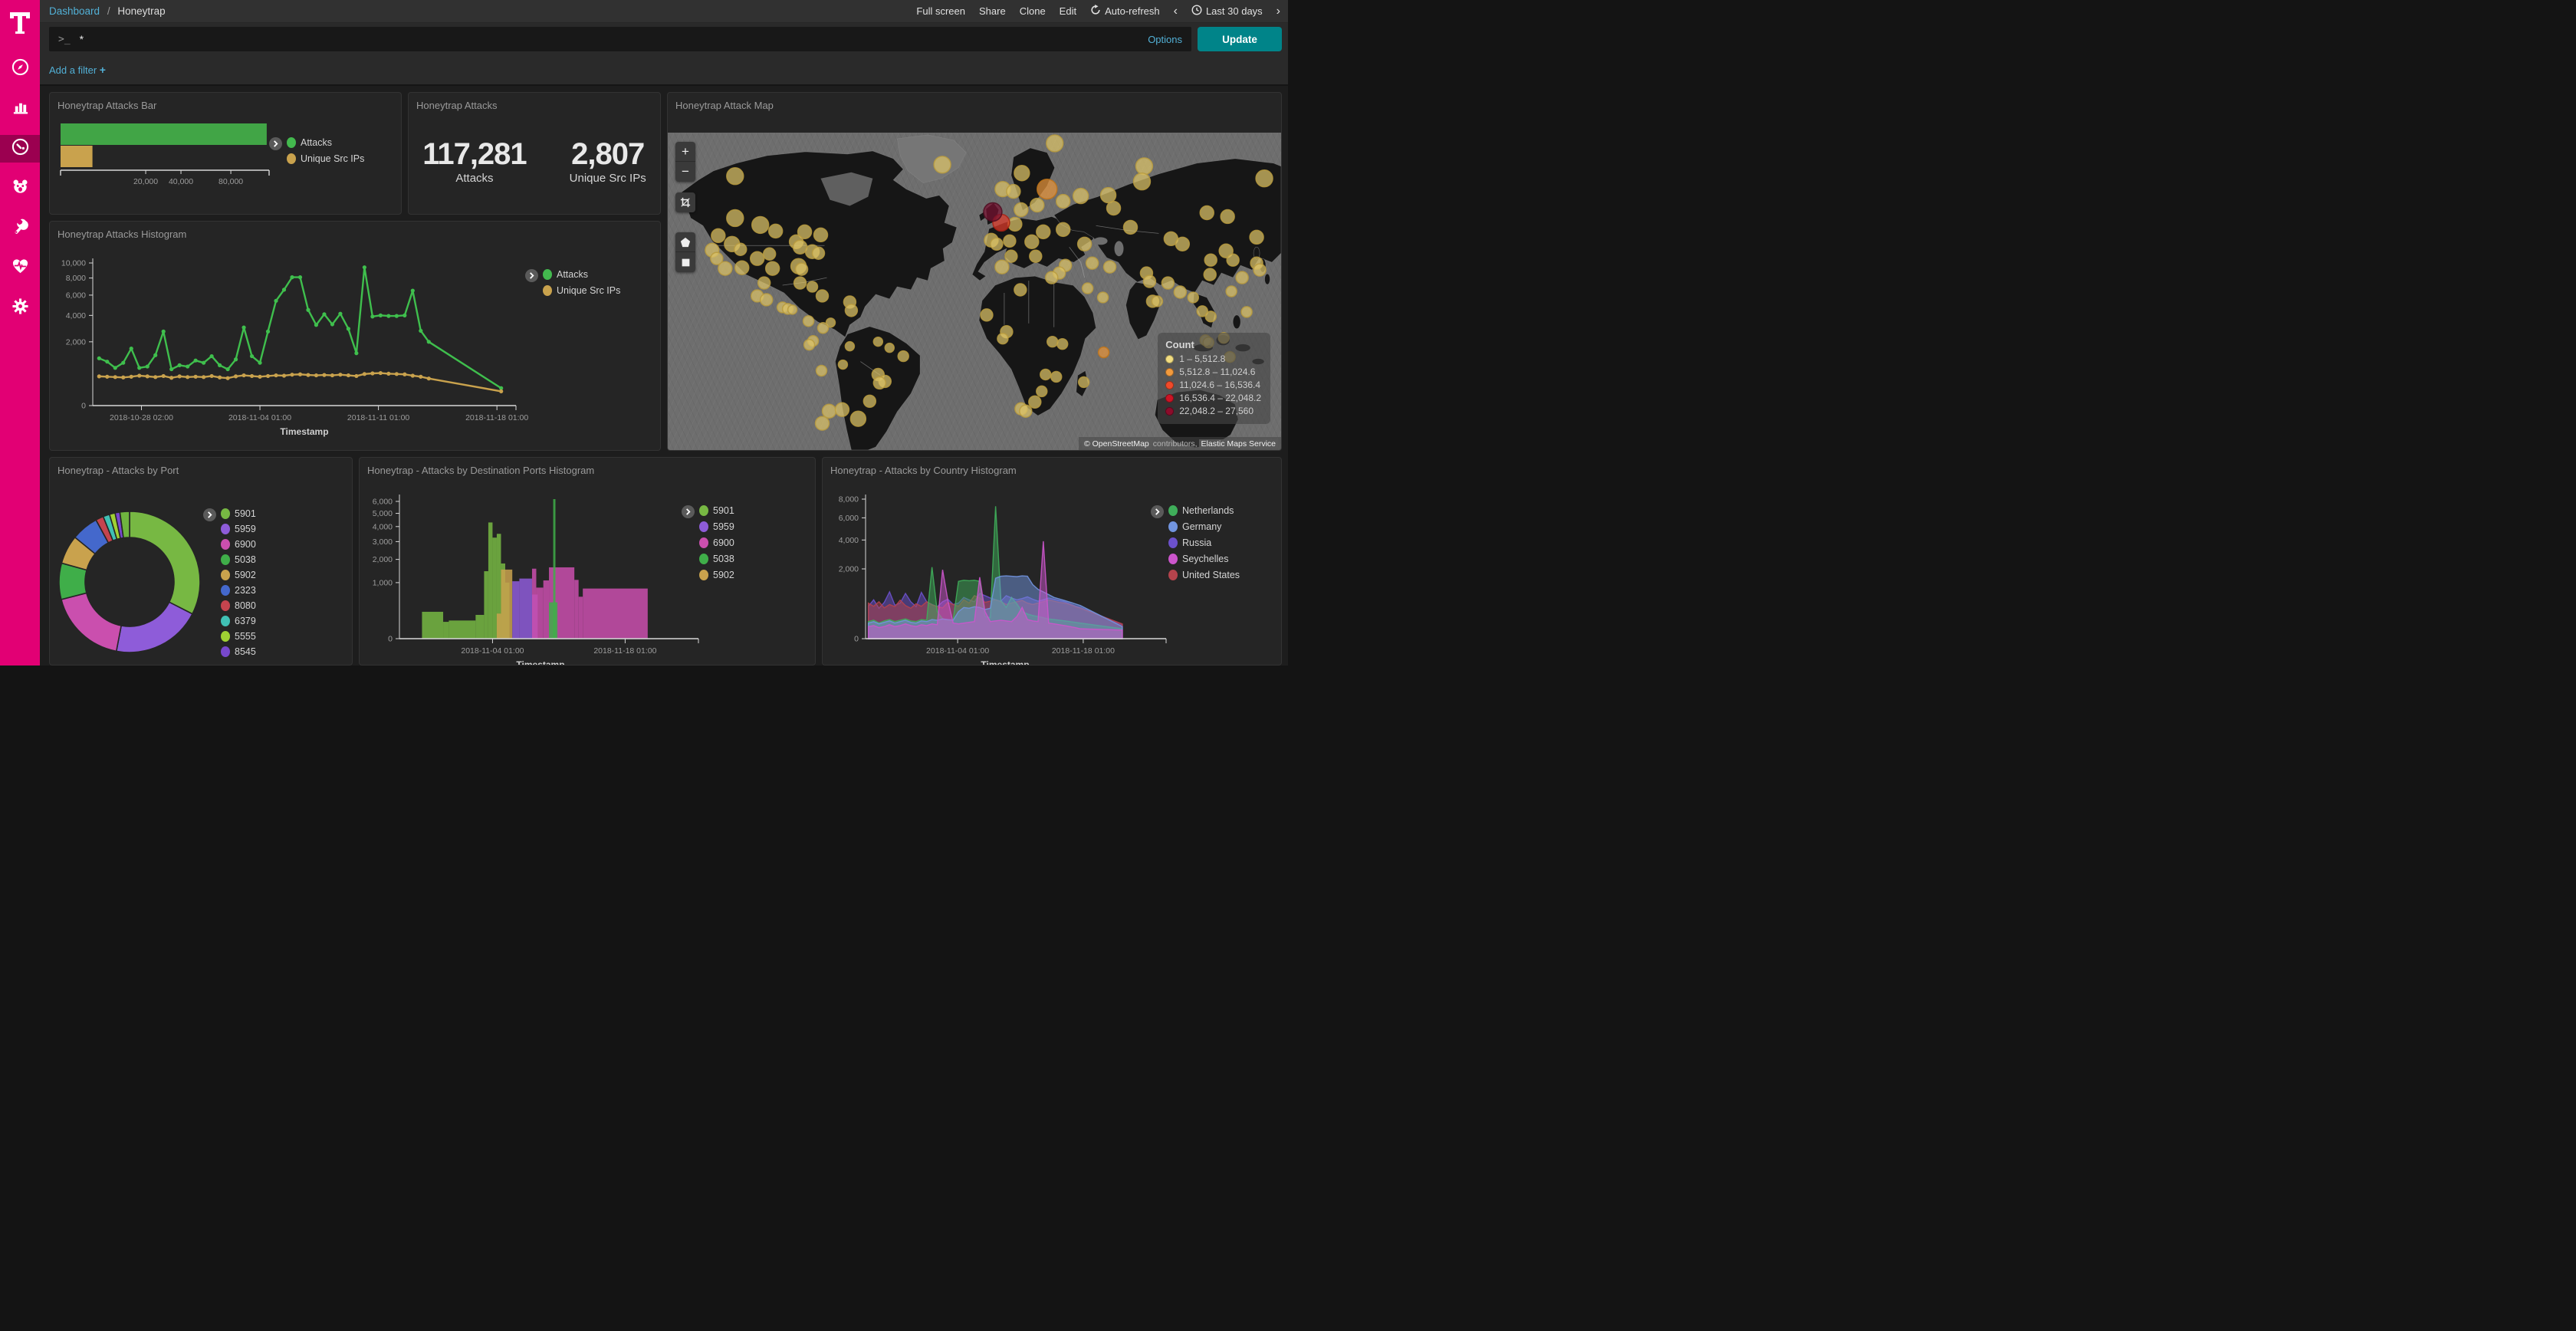 The height and width of the screenshot is (1331, 2576). Describe the element at coordinates (589, 290) in the screenshot. I see `legend-series-label: Unique Src IPs` at that location.